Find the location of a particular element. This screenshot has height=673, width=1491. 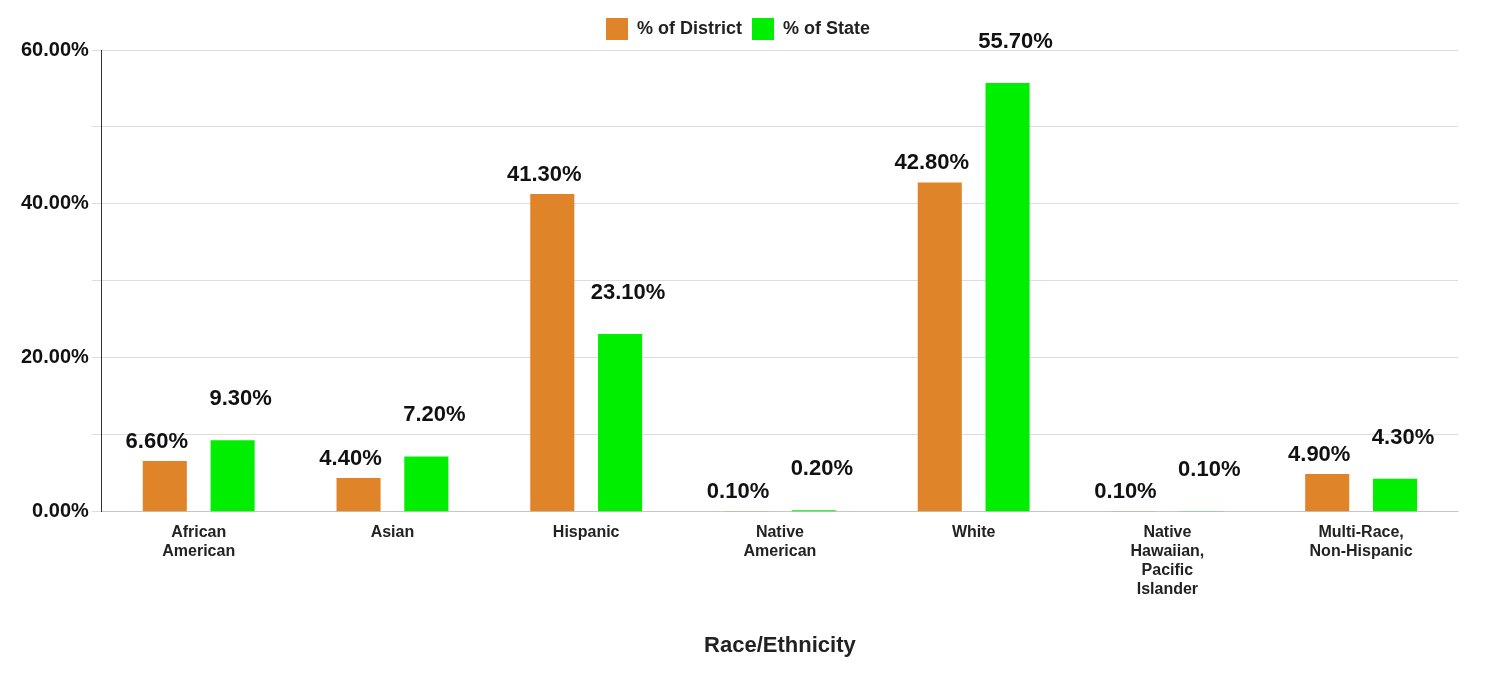

data-label: 4.90% is located at coordinates (1319, 454).